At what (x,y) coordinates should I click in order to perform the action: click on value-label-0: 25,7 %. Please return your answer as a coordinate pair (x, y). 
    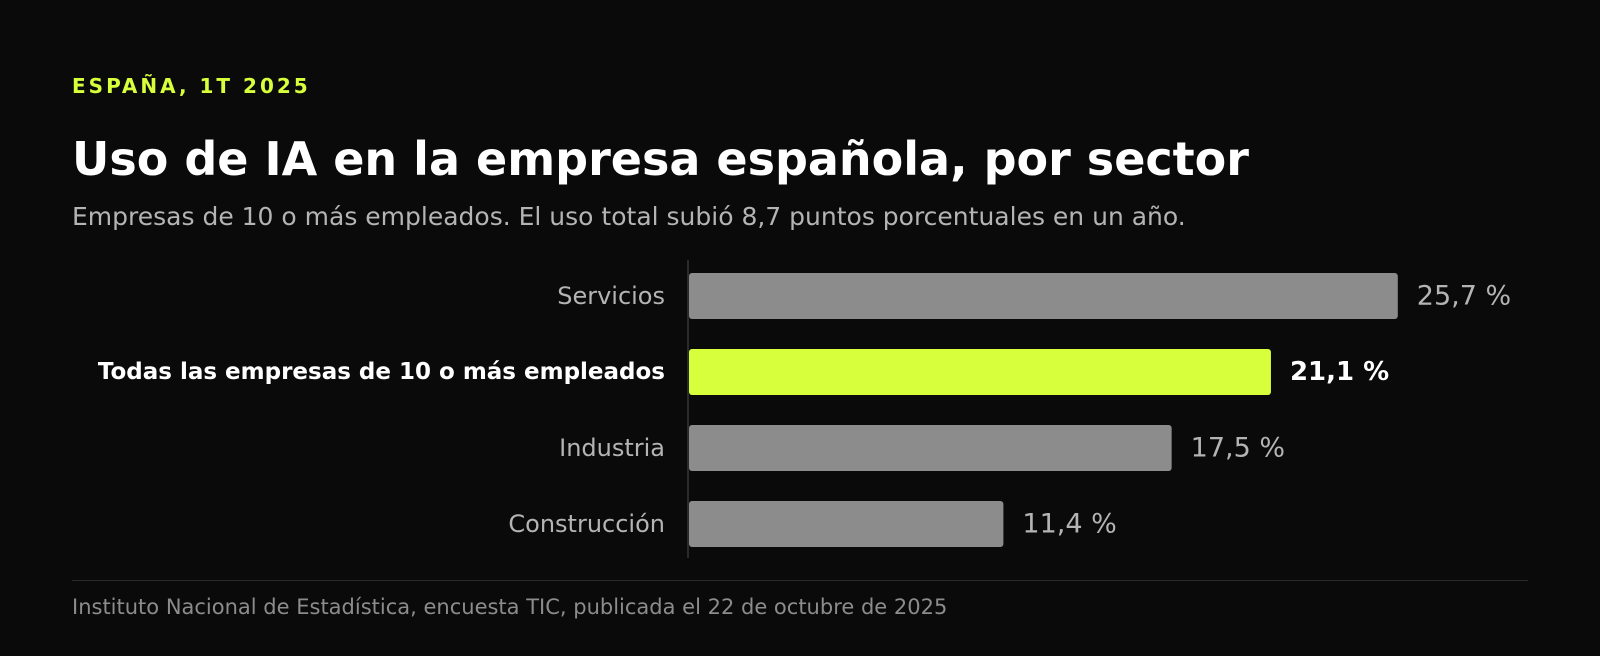
    Looking at the image, I should click on (1464, 296).